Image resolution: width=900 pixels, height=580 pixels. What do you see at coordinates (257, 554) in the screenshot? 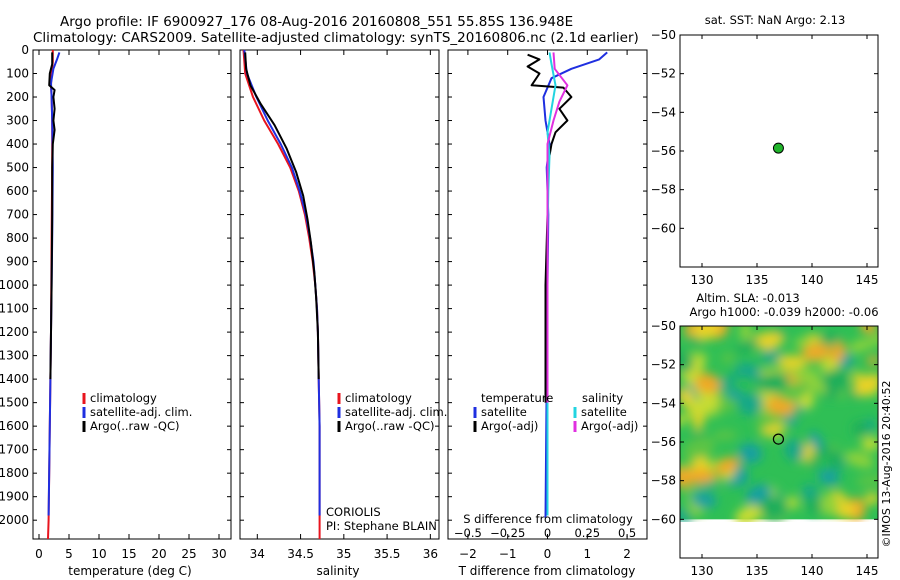
I see `x-tick-label: 34` at bounding box center [257, 554].